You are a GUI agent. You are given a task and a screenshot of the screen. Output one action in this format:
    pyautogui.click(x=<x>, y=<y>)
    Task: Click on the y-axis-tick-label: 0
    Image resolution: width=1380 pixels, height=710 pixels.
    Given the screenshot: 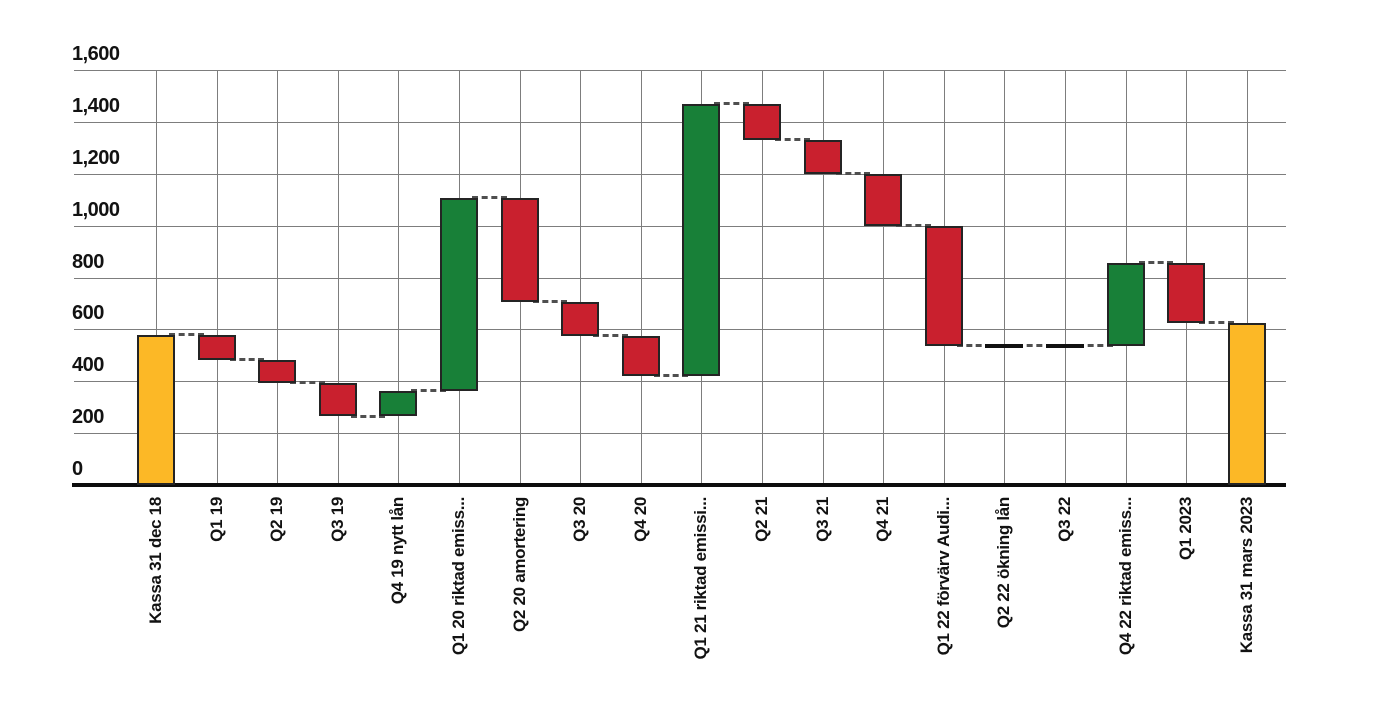 What is the action you would take?
    pyautogui.click(x=77, y=469)
    